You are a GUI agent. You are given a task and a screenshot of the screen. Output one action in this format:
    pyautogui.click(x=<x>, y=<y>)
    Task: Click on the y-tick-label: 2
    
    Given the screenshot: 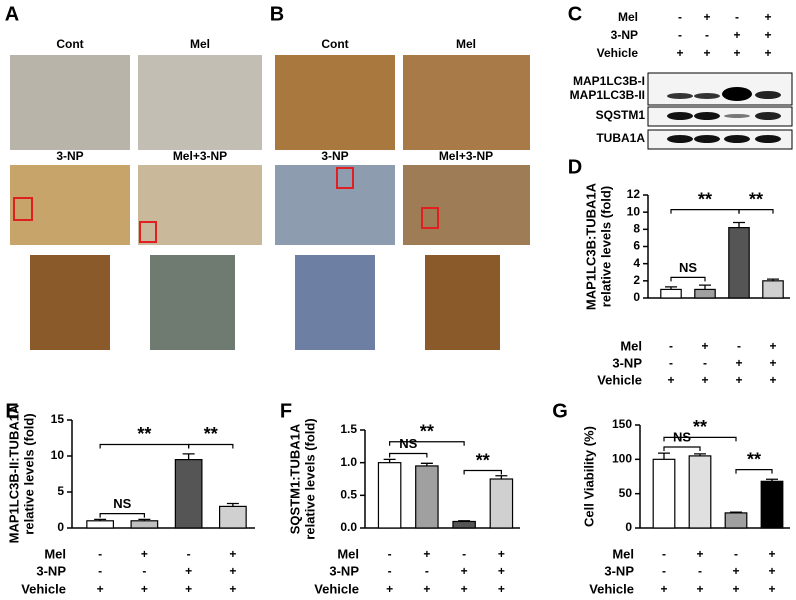 What is the action you would take?
    pyautogui.click(x=636, y=280)
    